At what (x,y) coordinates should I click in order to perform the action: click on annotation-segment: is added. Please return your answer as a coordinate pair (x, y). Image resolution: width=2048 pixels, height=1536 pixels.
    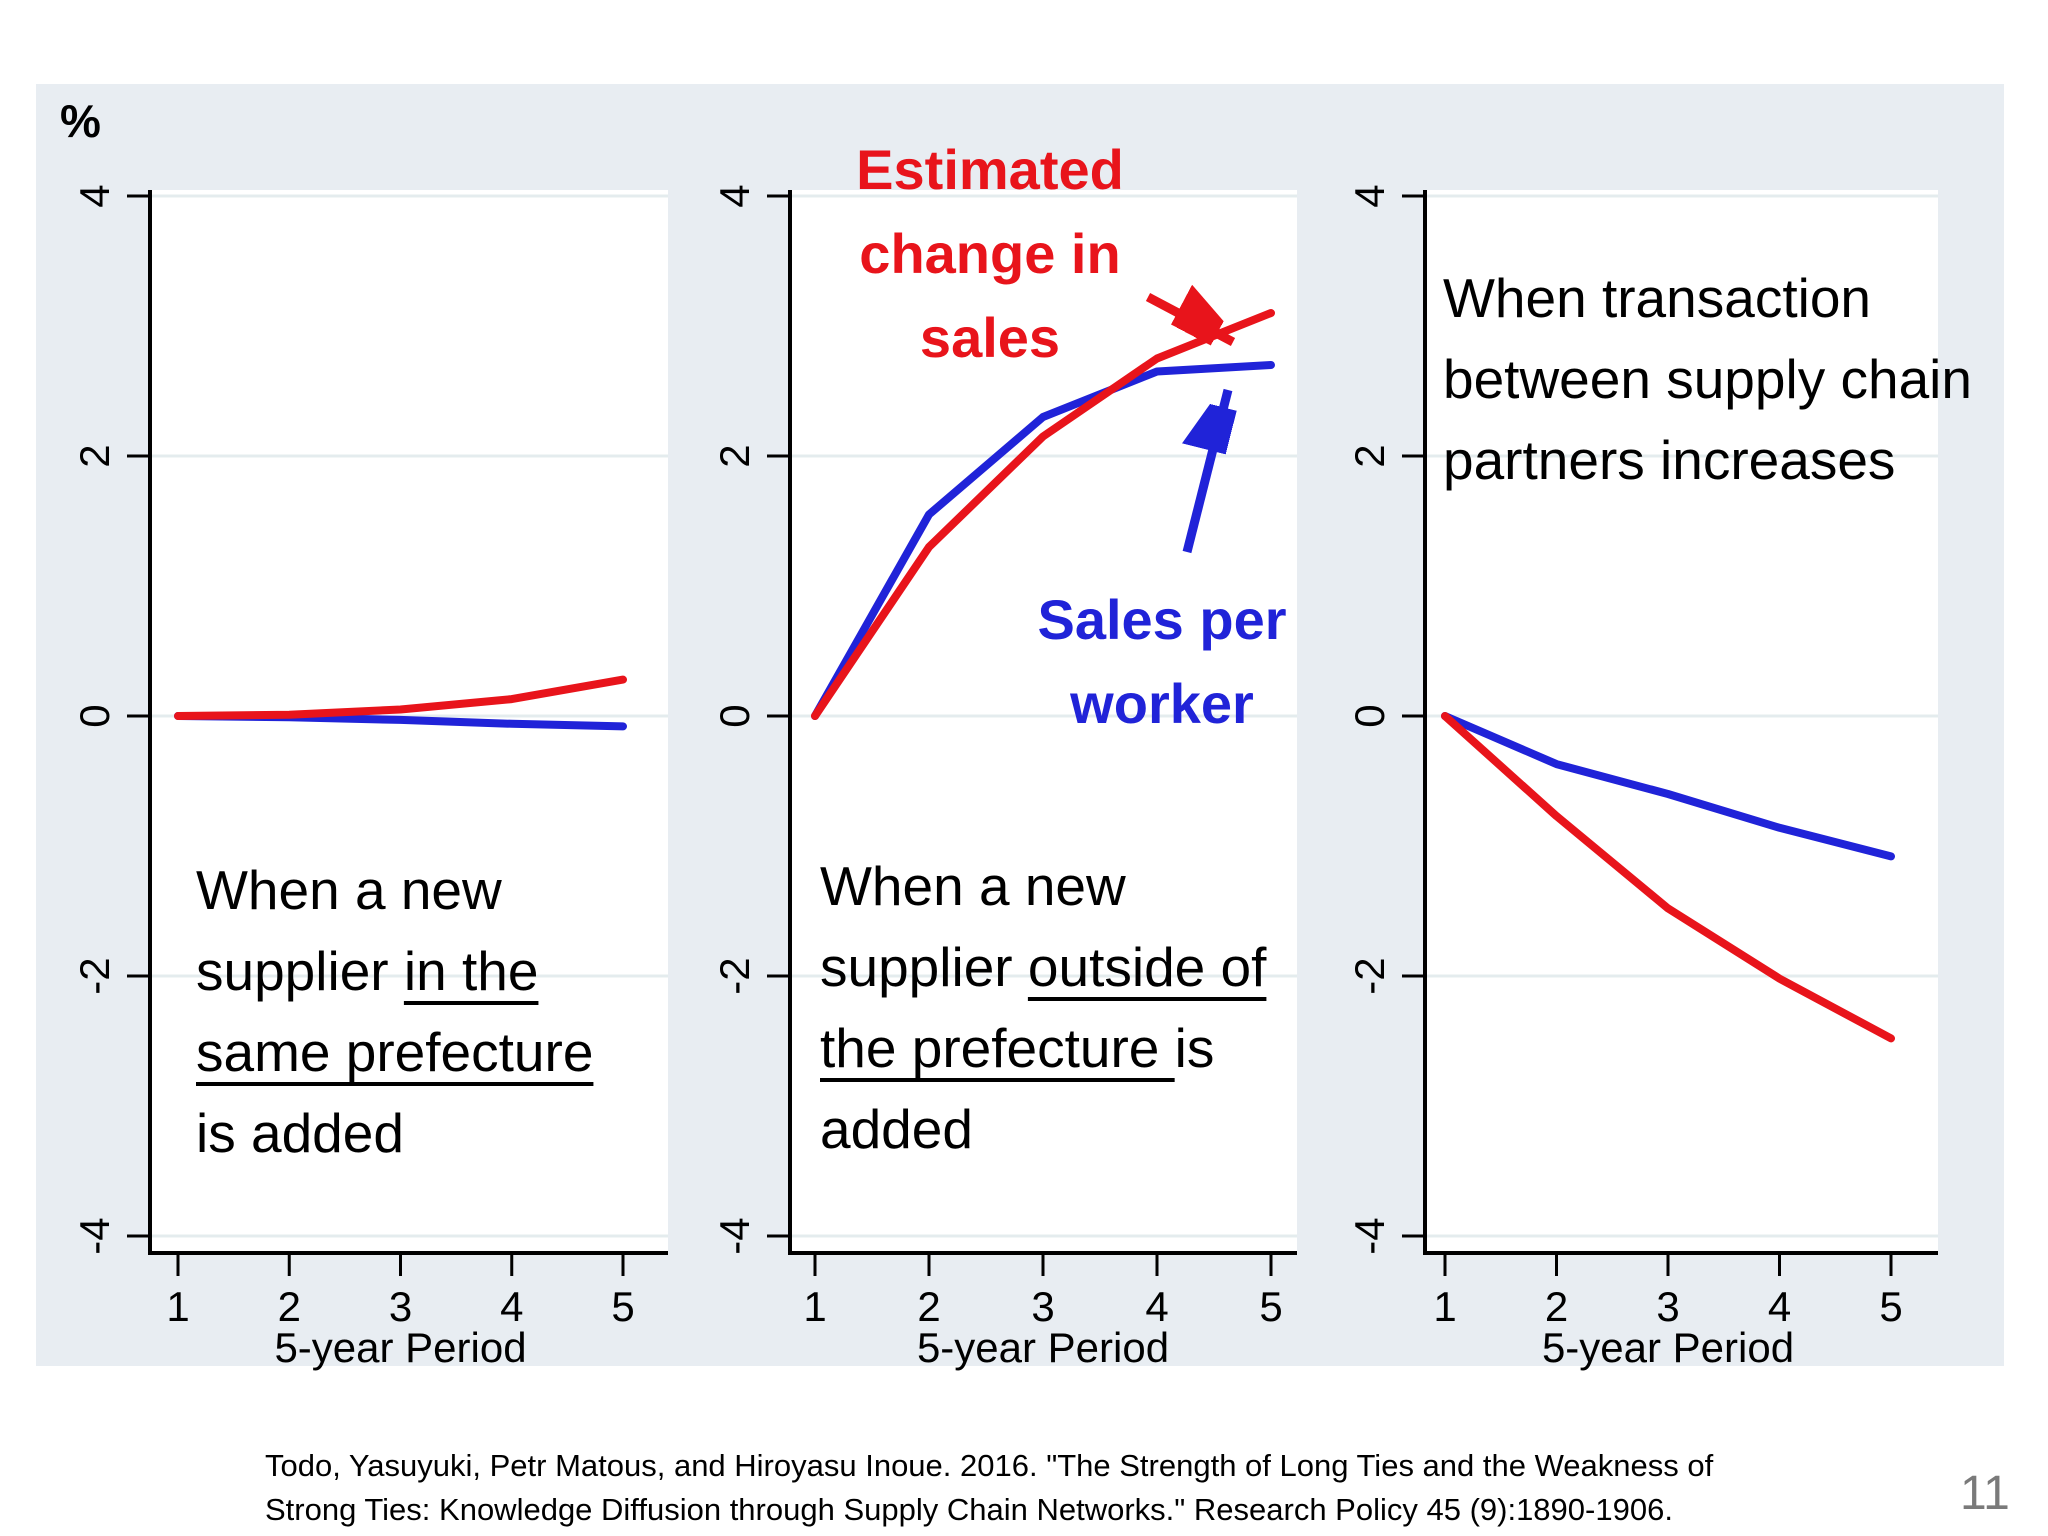
    Looking at the image, I should click on (300, 1133).